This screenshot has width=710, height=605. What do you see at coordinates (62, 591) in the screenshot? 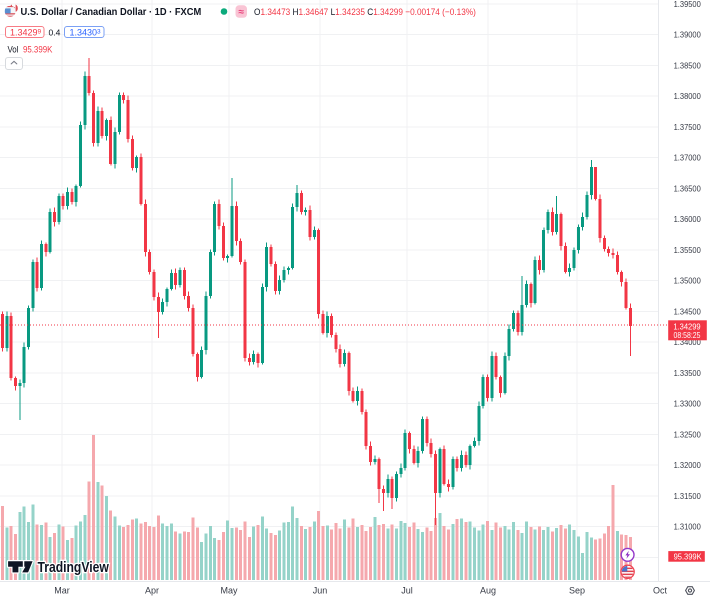
I see `svg-text: Mar` at bounding box center [62, 591].